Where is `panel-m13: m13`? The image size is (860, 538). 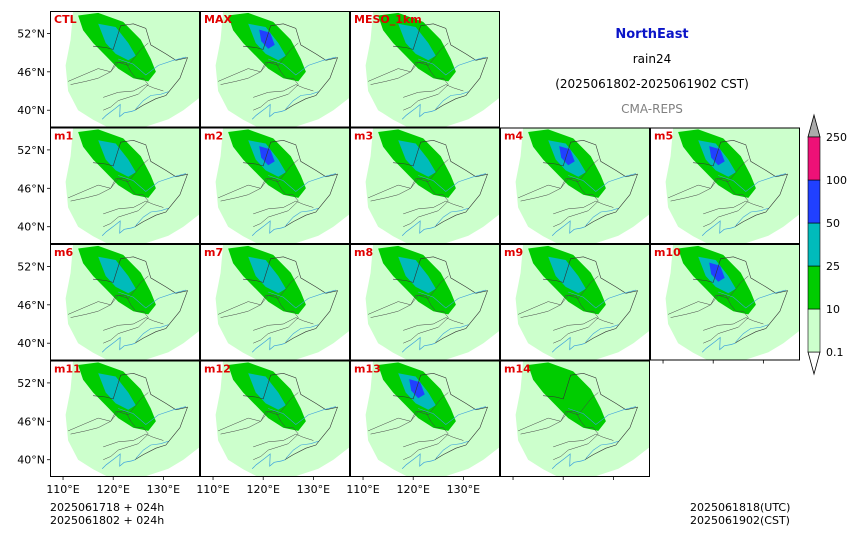
panel-m13: m13 is located at coordinates (425, 418).